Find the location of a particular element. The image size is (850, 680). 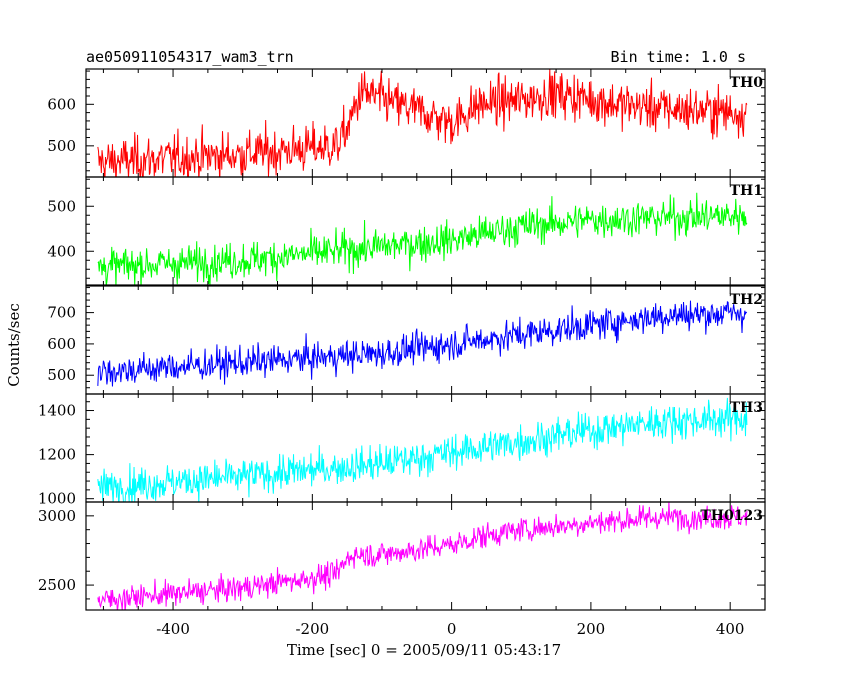

panel-label: TH3 is located at coordinates (746, 408).